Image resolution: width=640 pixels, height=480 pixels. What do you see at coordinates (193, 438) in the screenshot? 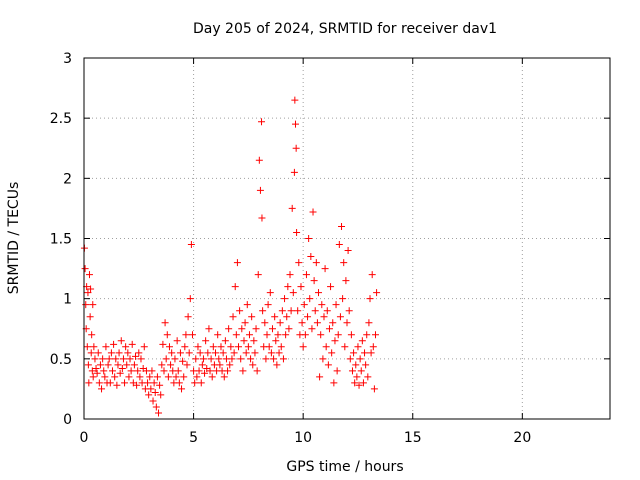
I see `x-tick-label: 5` at bounding box center [193, 438].